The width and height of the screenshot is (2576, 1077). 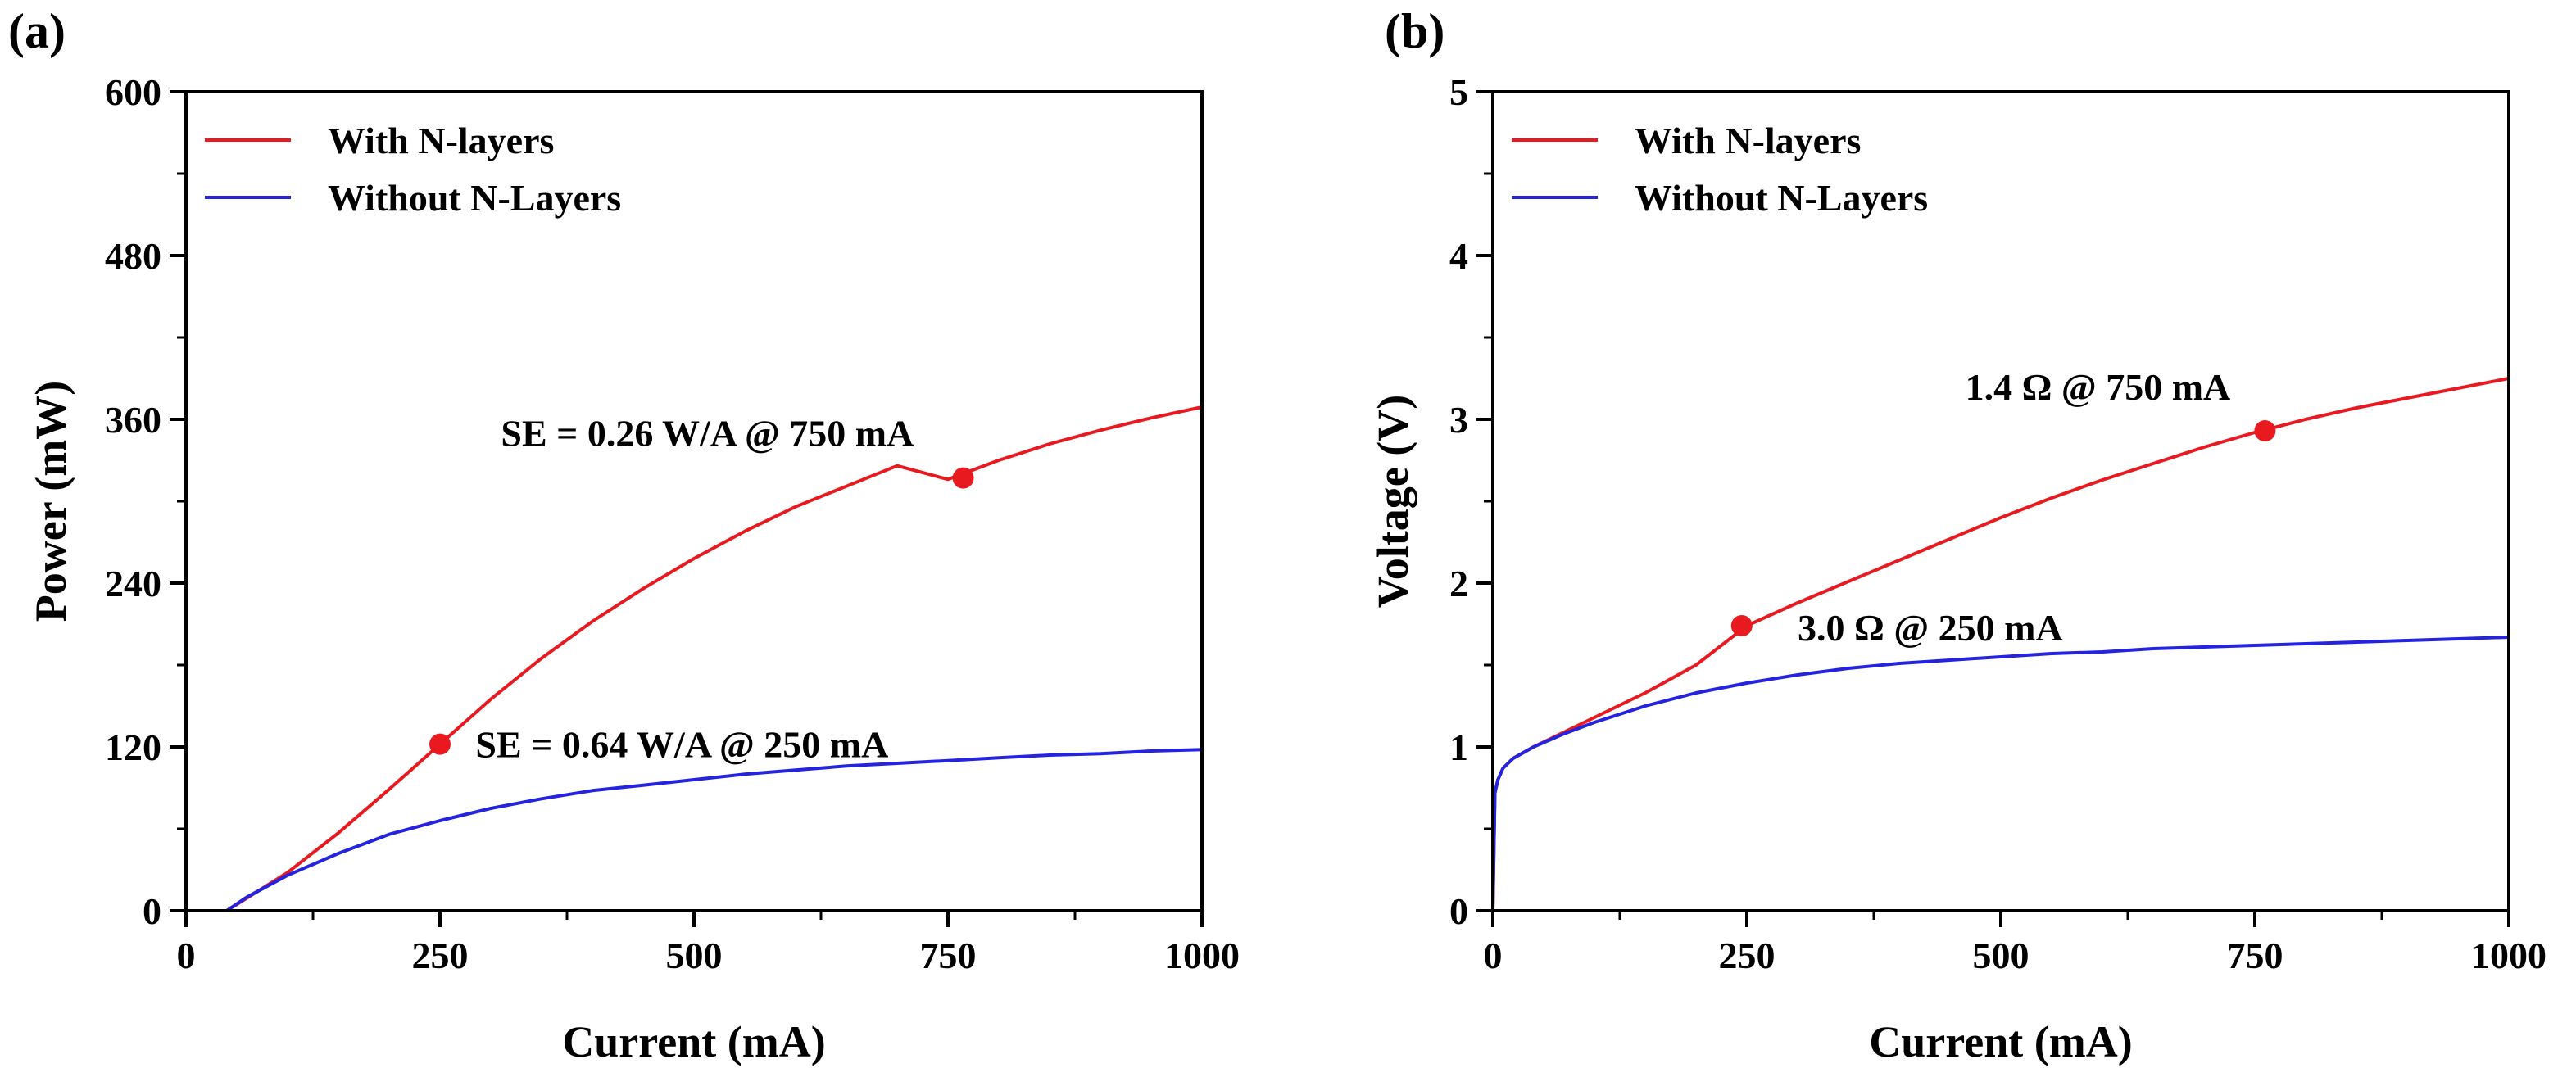 What do you see at coordinates (1458, 256) in the screenshot?
I see `y-tick-label: 4` at bounding box center [1458, 256].